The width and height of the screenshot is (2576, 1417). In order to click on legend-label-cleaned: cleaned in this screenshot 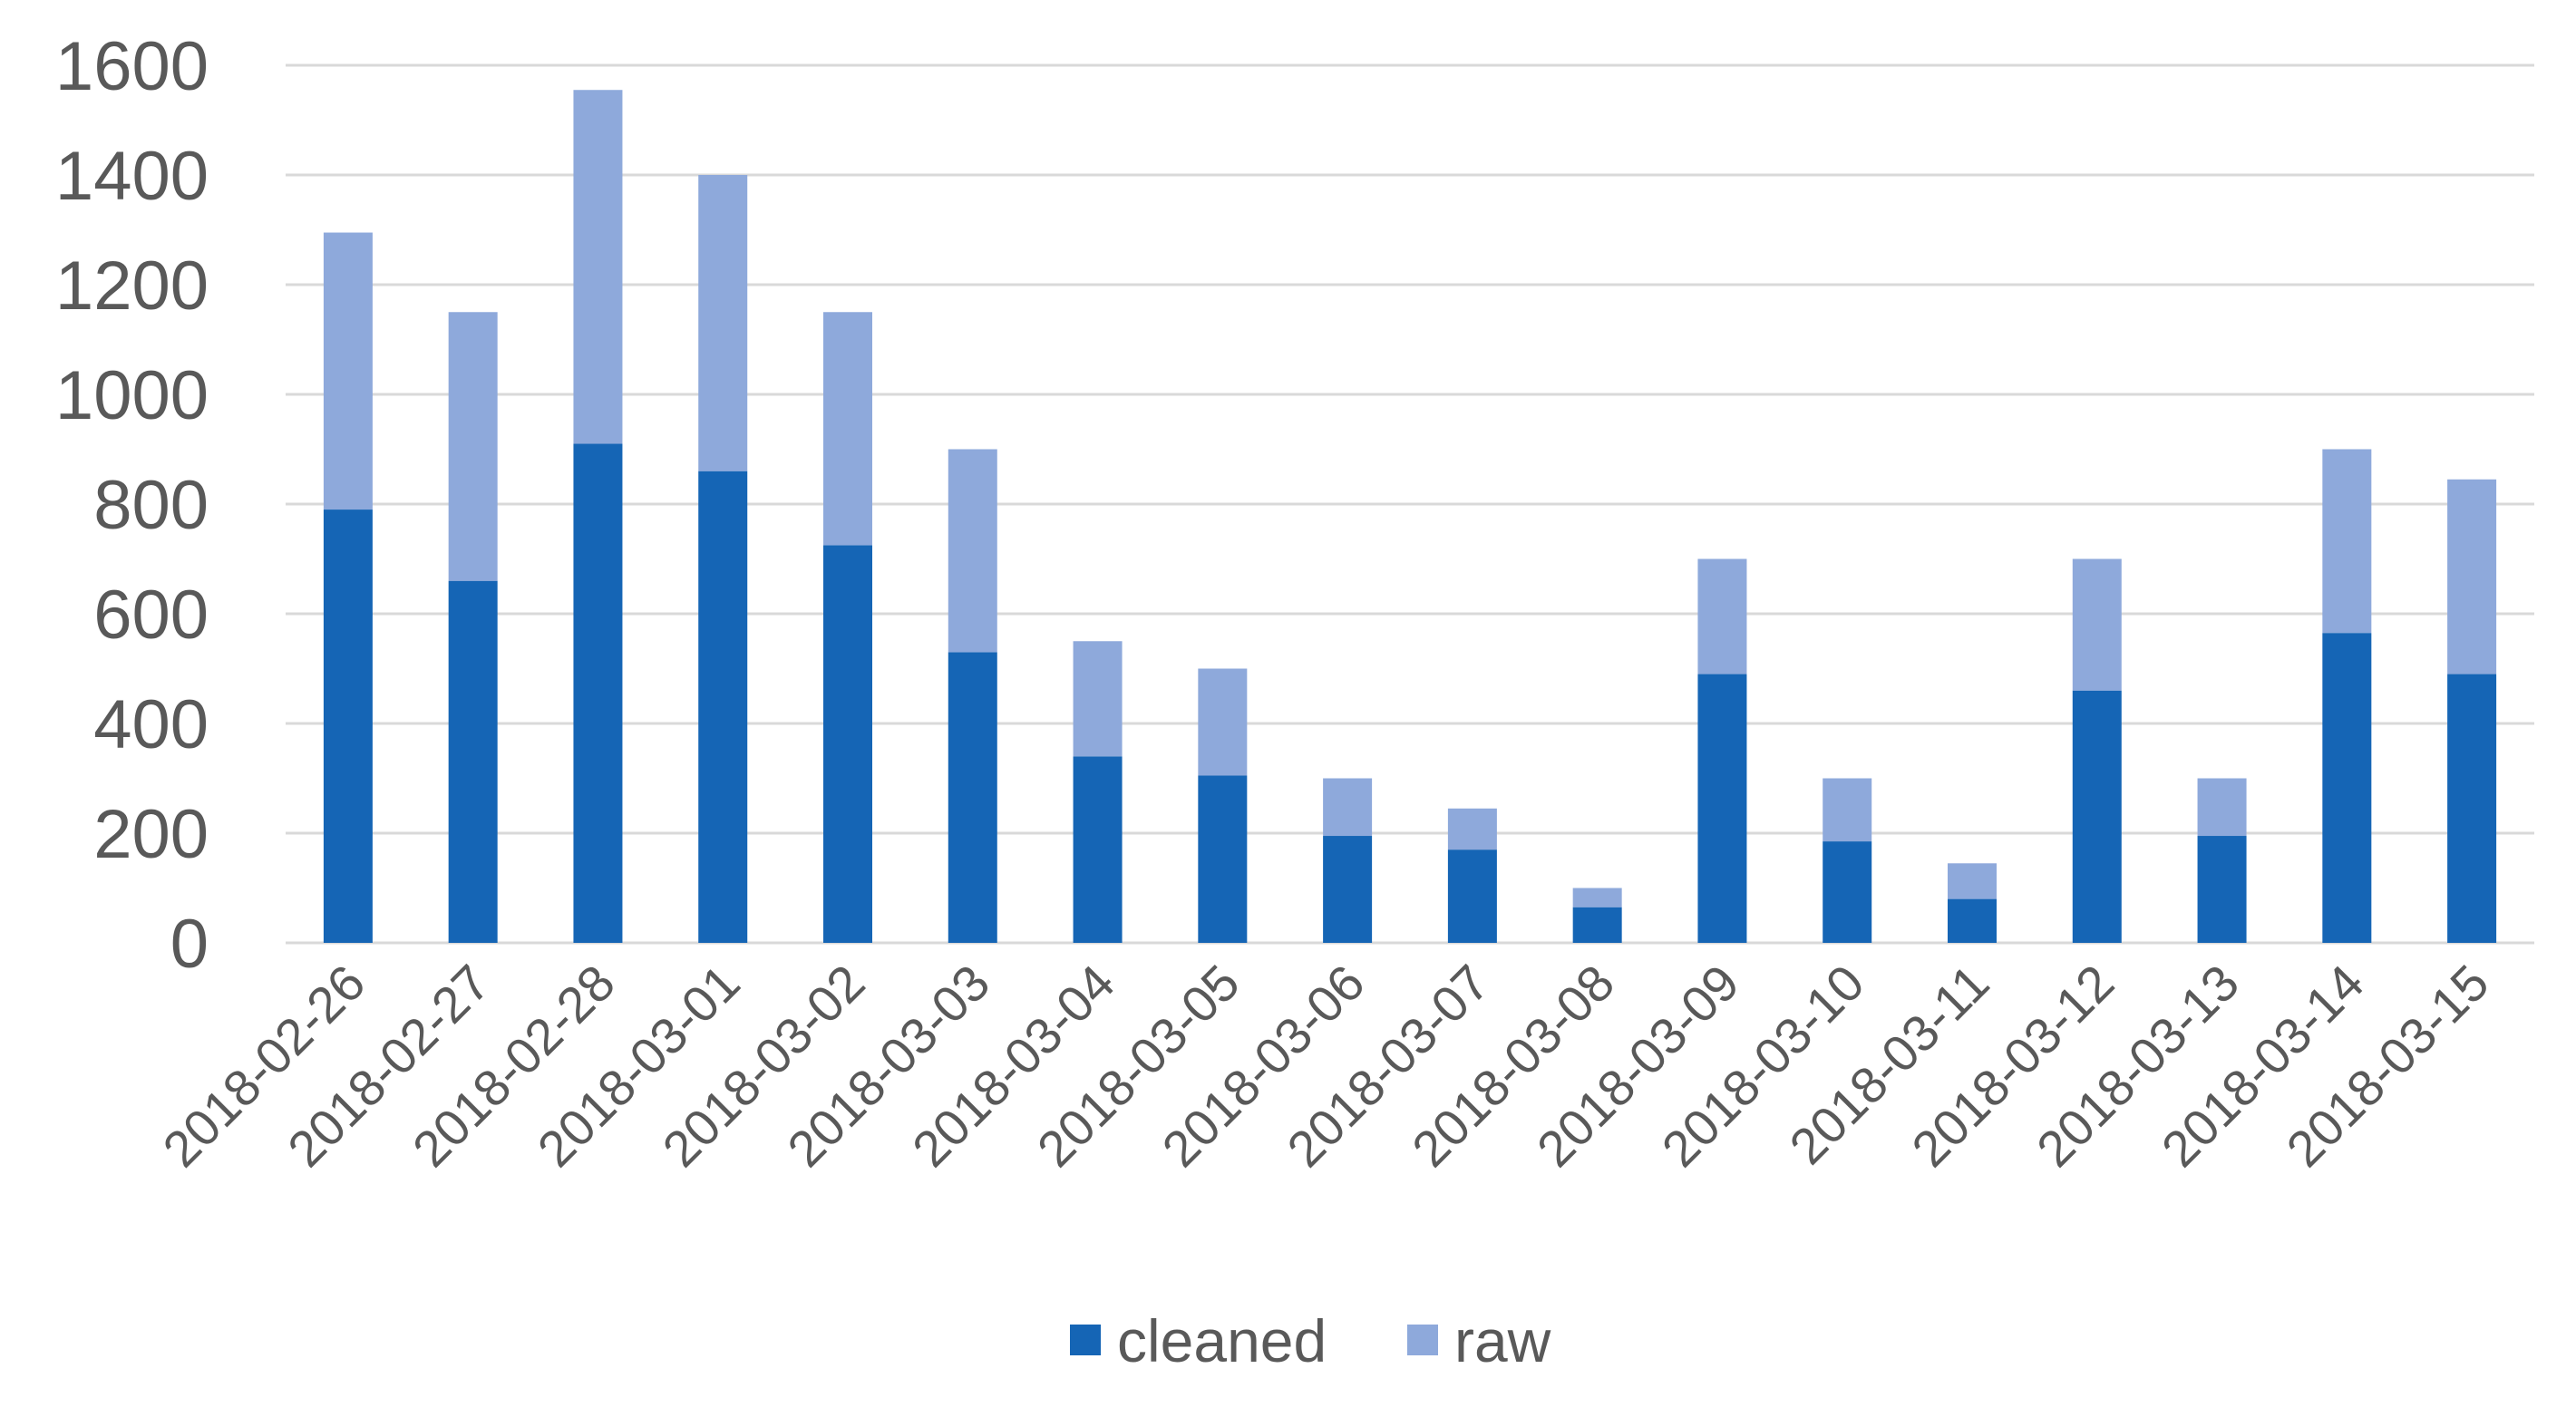, I will do `click(1222, 1340)`.